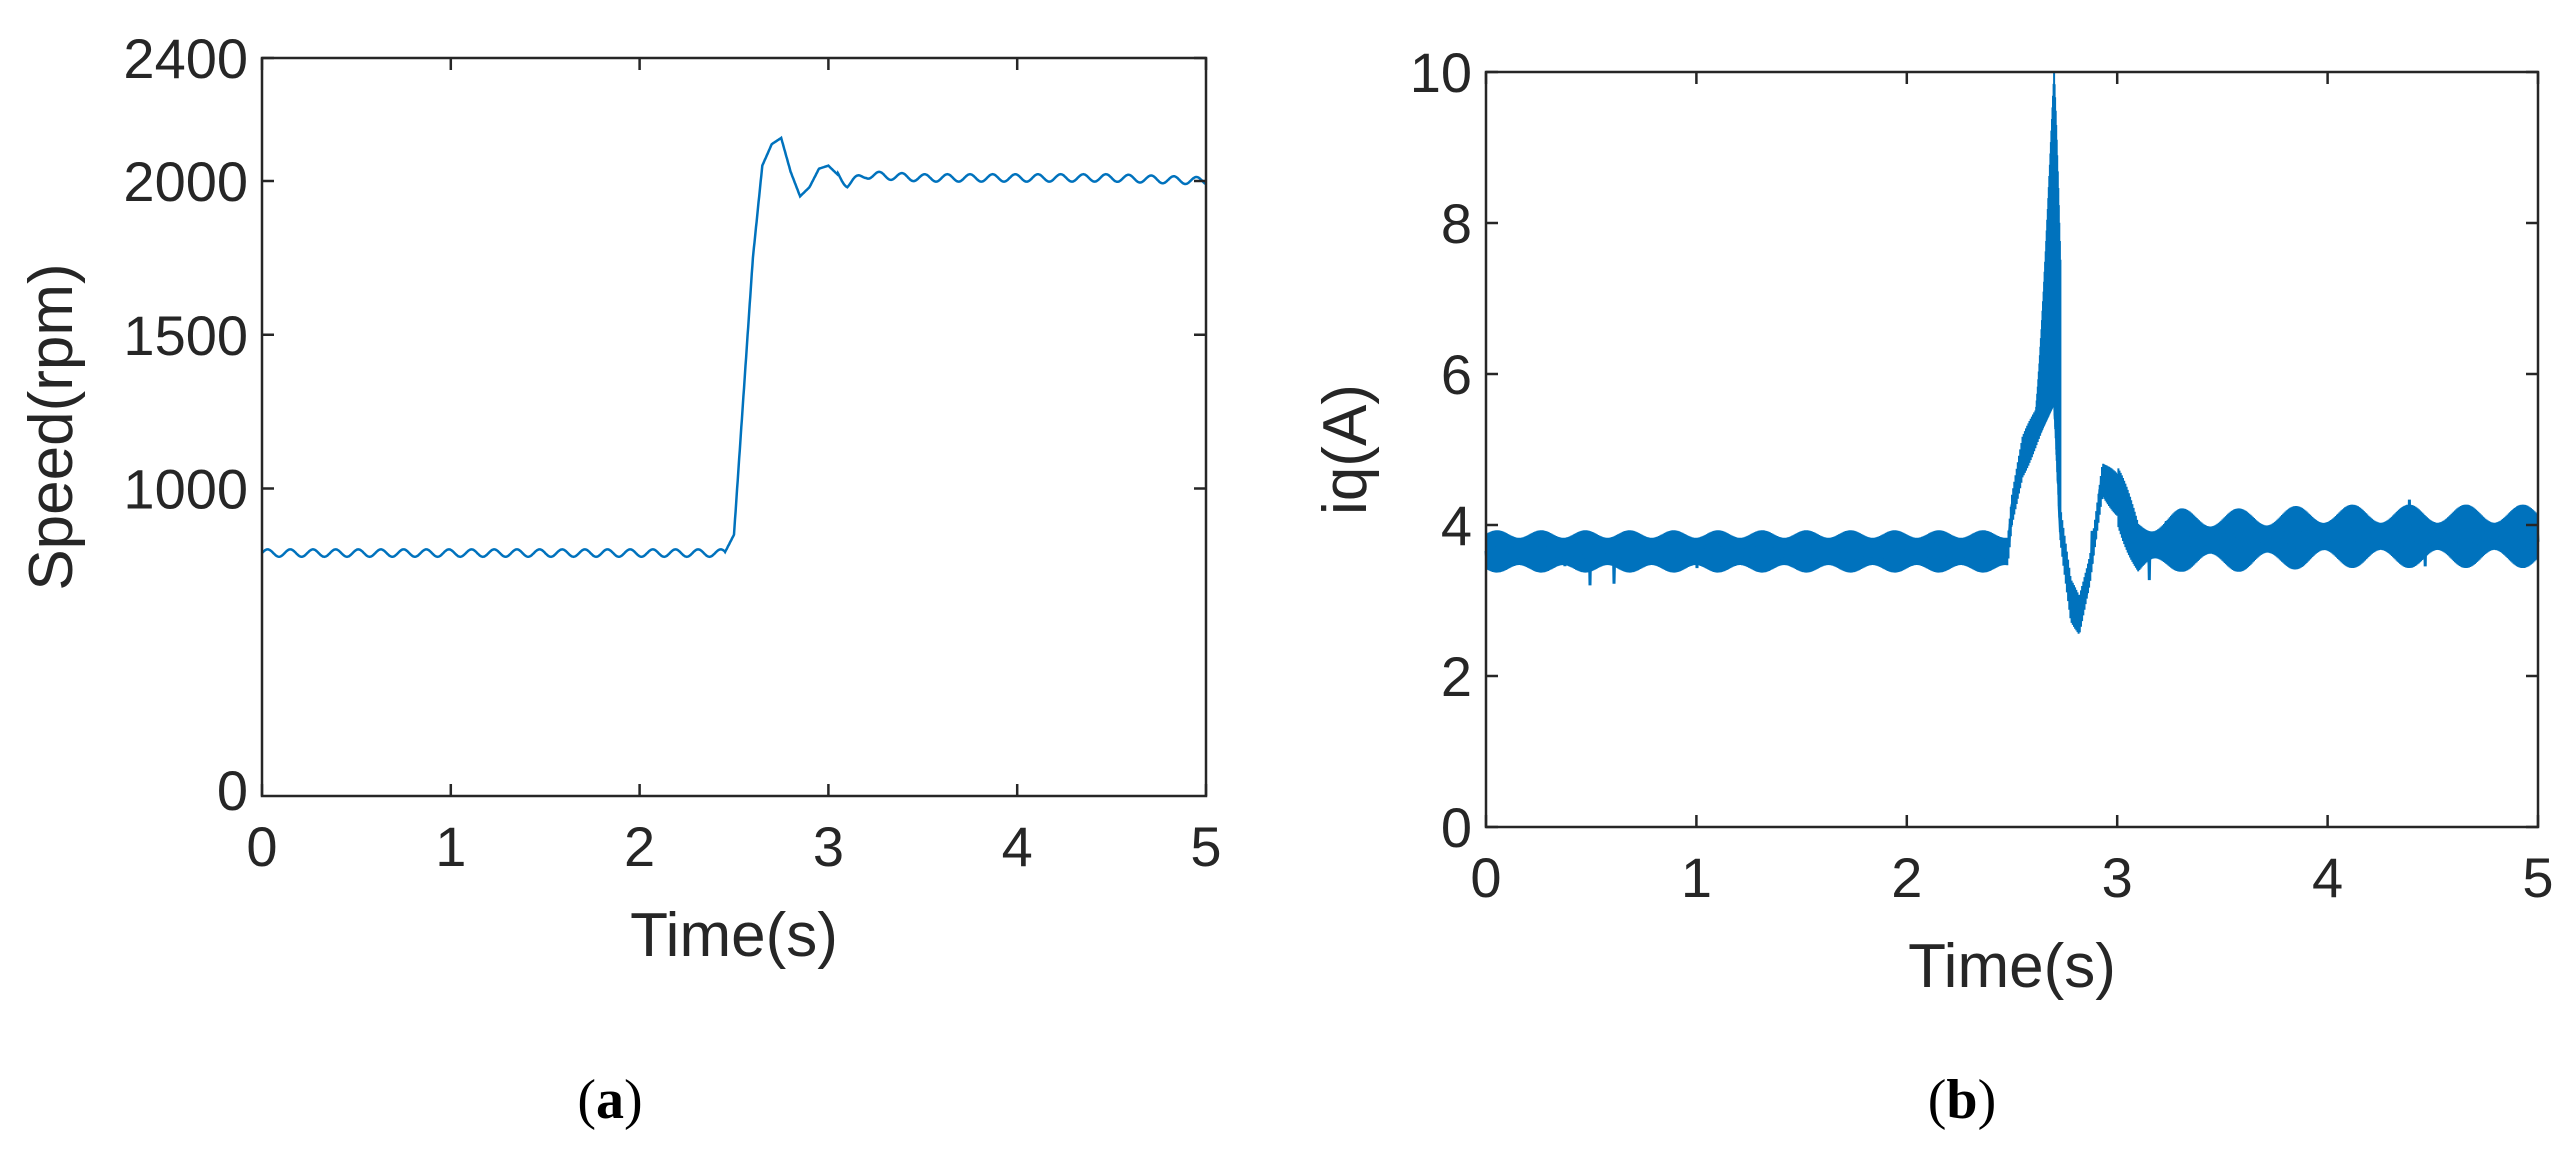  What do you see at coordinates (51, 426) in the screenshot?
I see `speed-y-axis-label: Speed(rpm)` at bounding box center [51, 426].